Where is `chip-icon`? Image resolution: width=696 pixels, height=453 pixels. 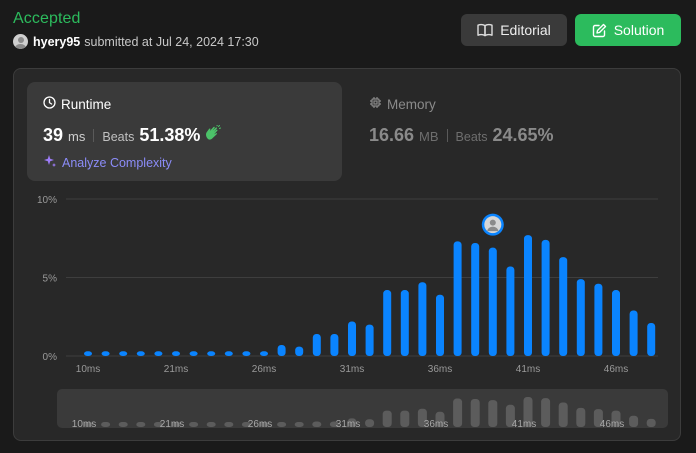 chip-icon is located at coordinates (375, 104).